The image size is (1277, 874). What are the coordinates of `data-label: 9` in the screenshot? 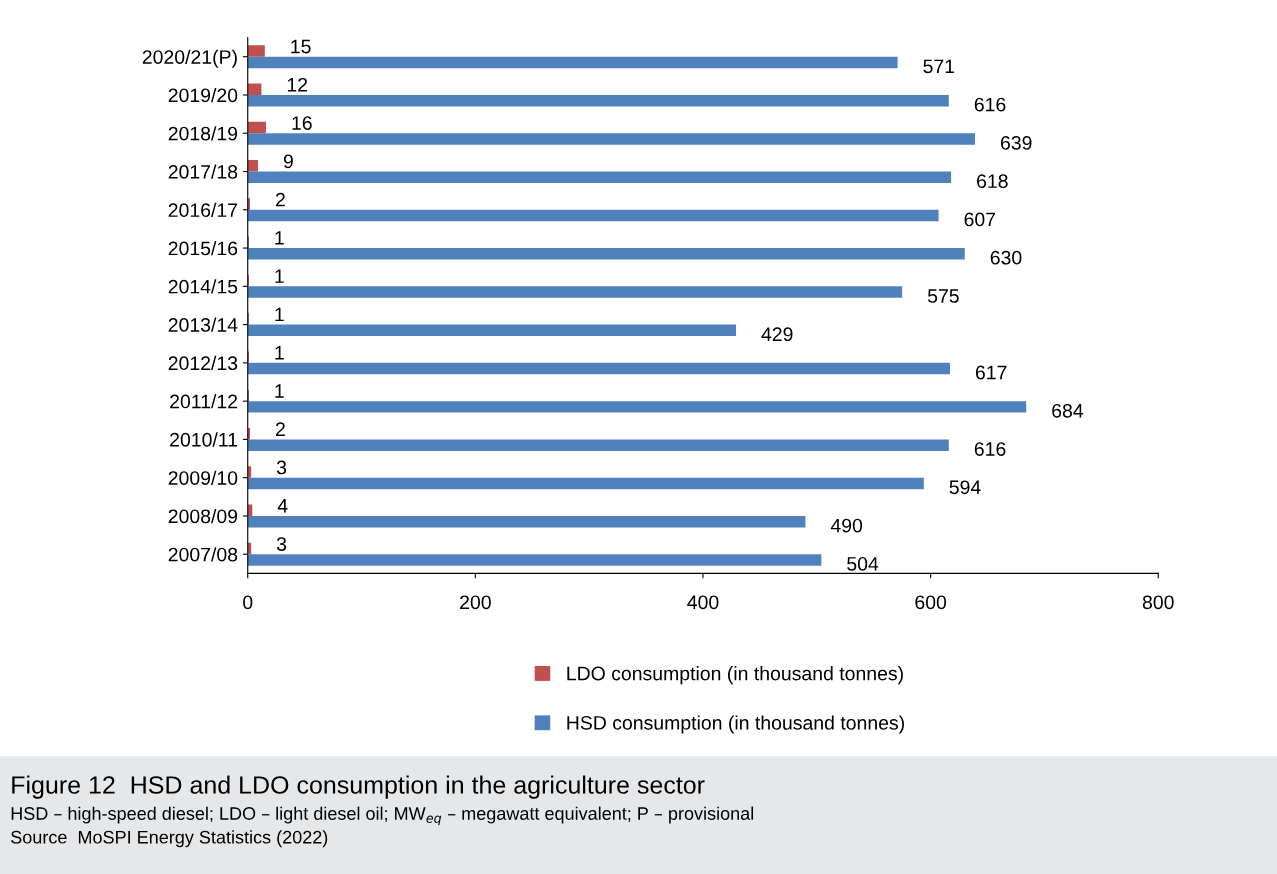 It's located at (288, 161).